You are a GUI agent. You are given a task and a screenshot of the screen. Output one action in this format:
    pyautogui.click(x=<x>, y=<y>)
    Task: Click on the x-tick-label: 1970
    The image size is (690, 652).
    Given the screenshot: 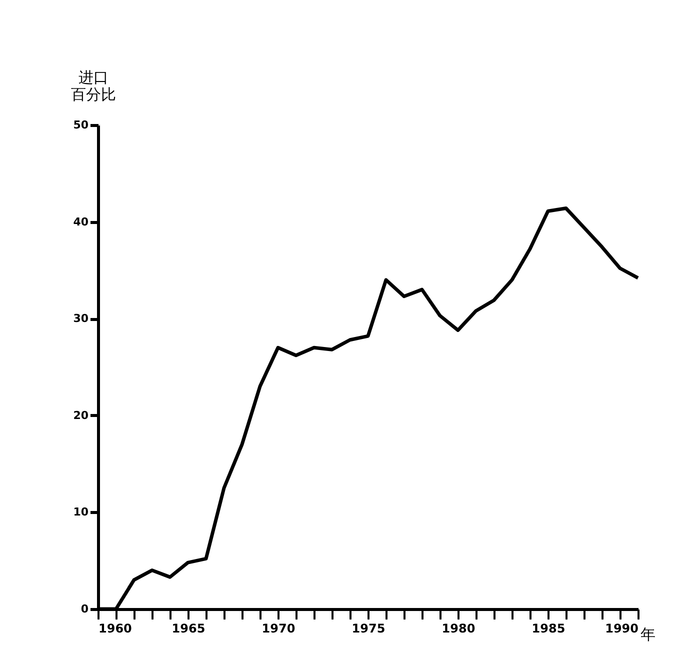 What is the action you would take?
    pyautogui.click(x=279, y=629)
    